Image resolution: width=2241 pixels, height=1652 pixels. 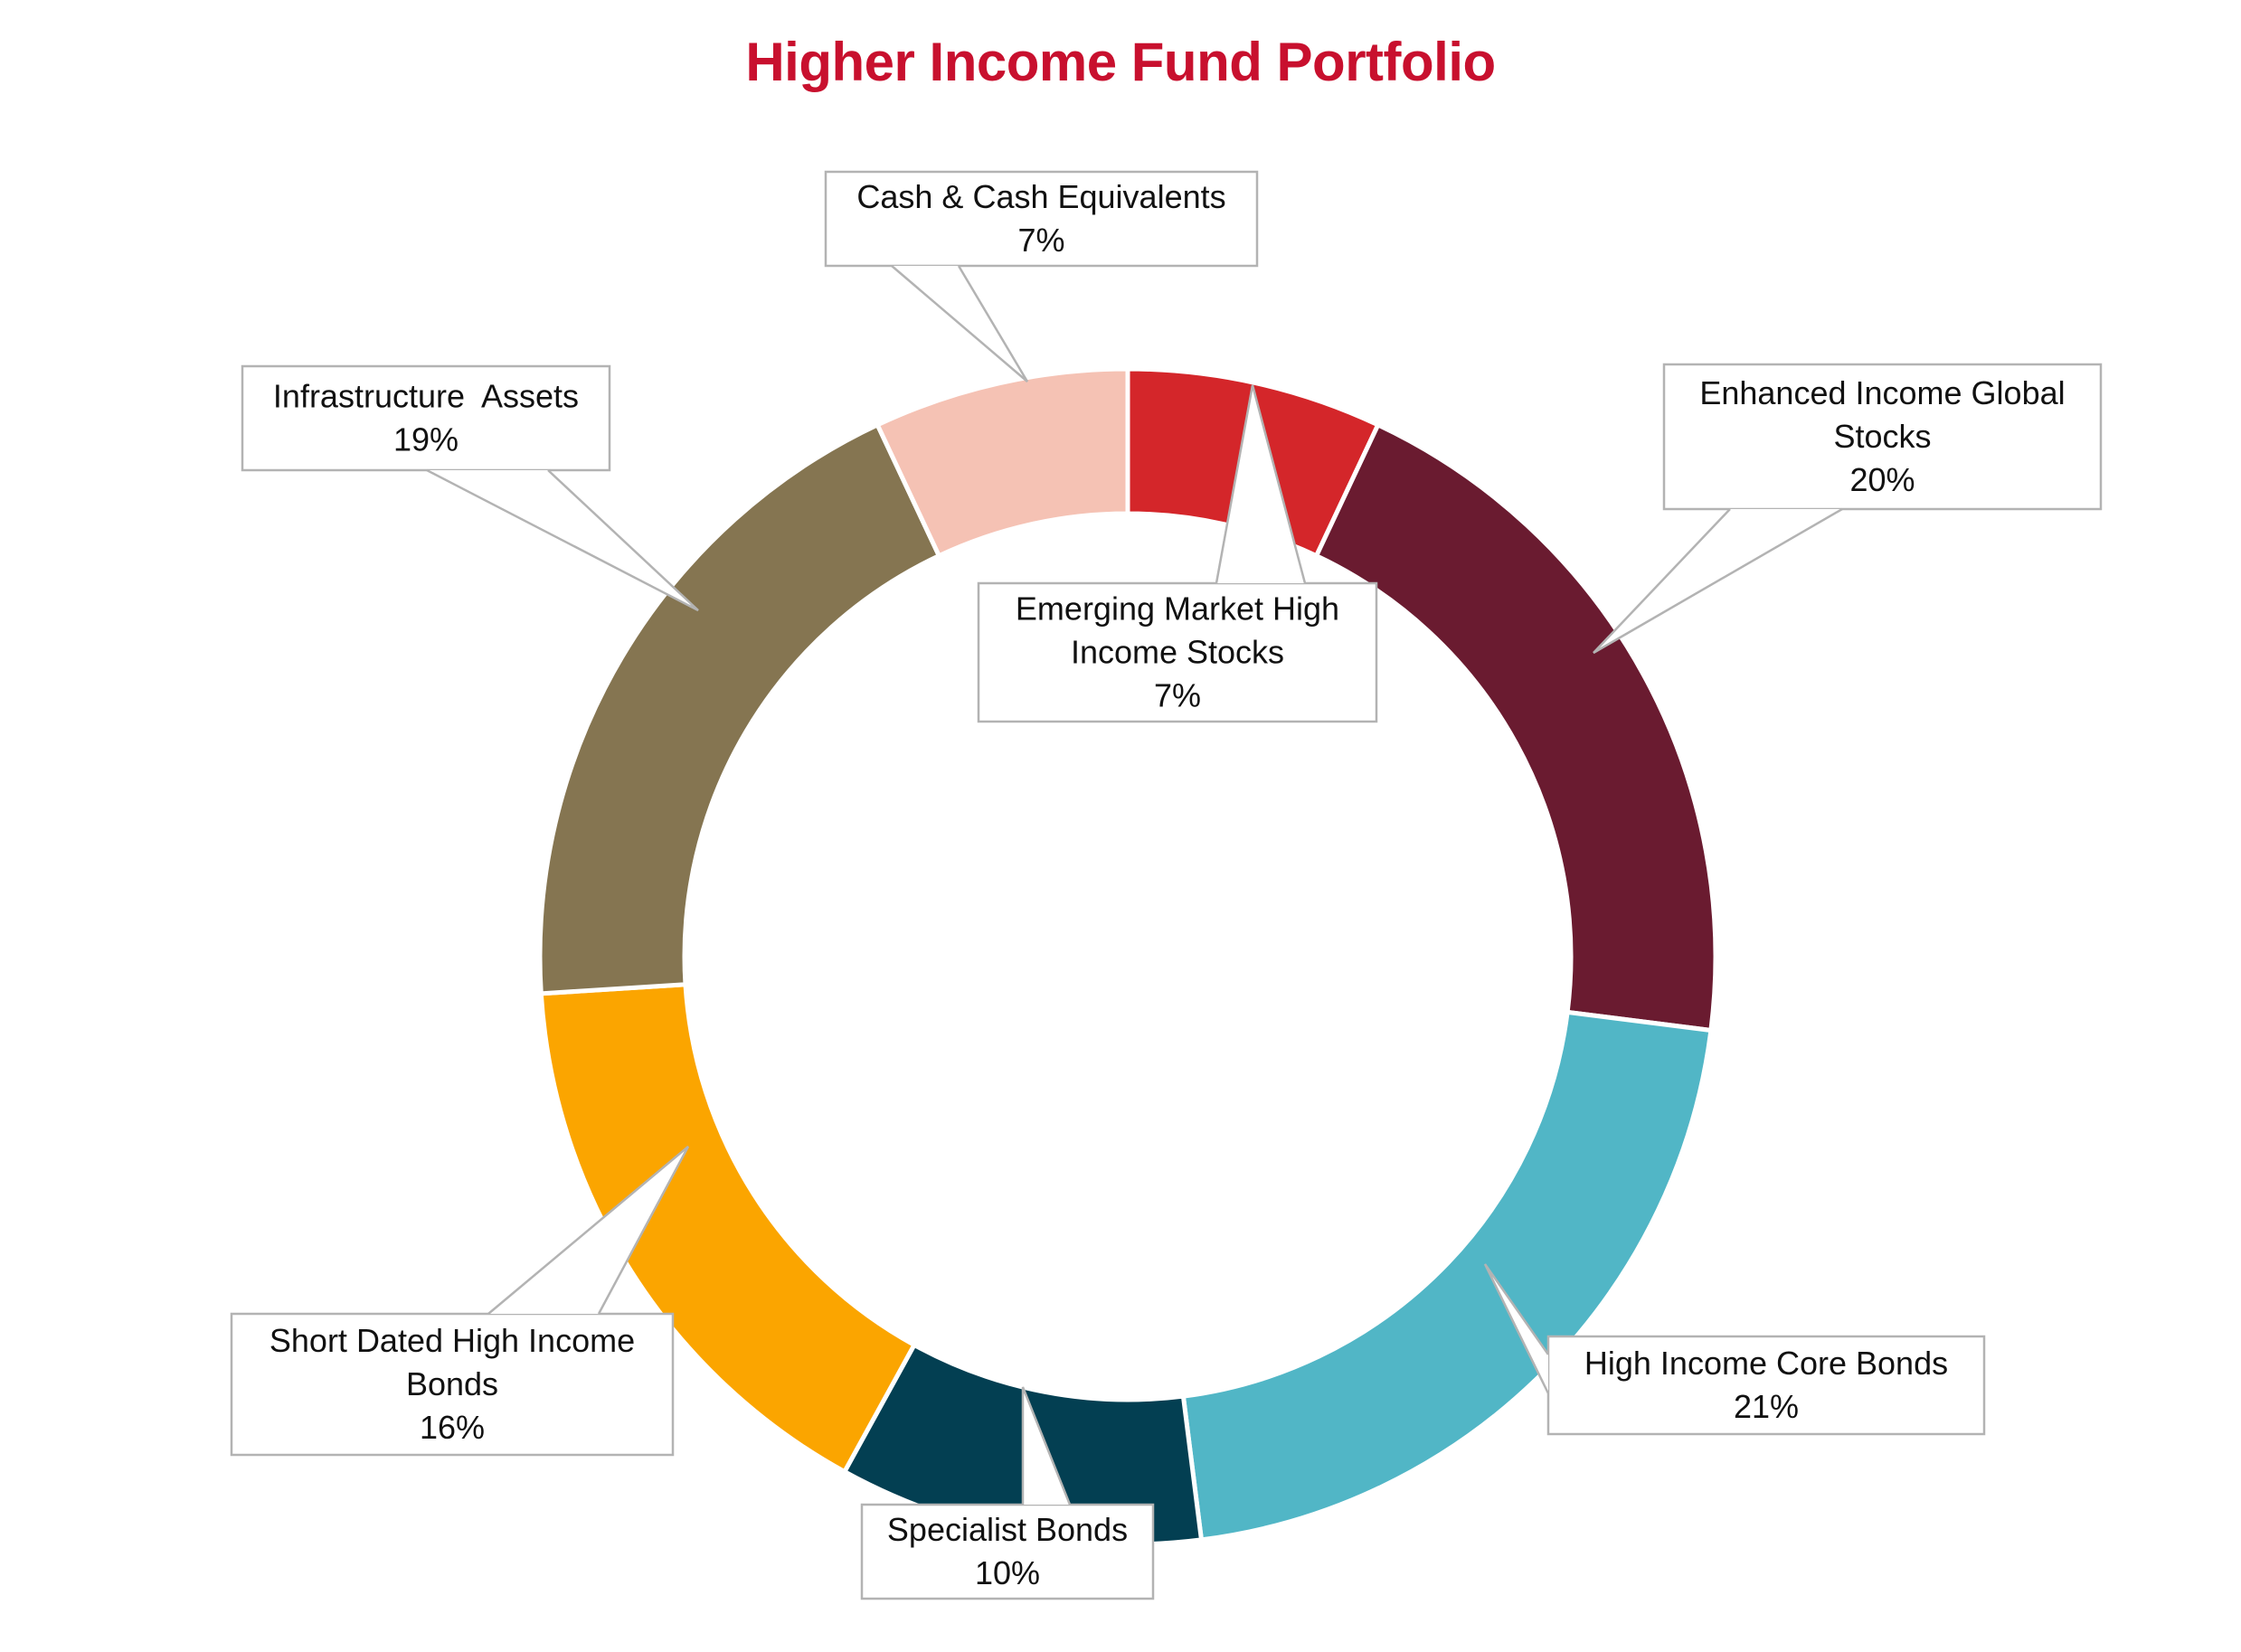 I want to click on data-label-name: Enhanced Income Global, so click(x=1882, y=392).